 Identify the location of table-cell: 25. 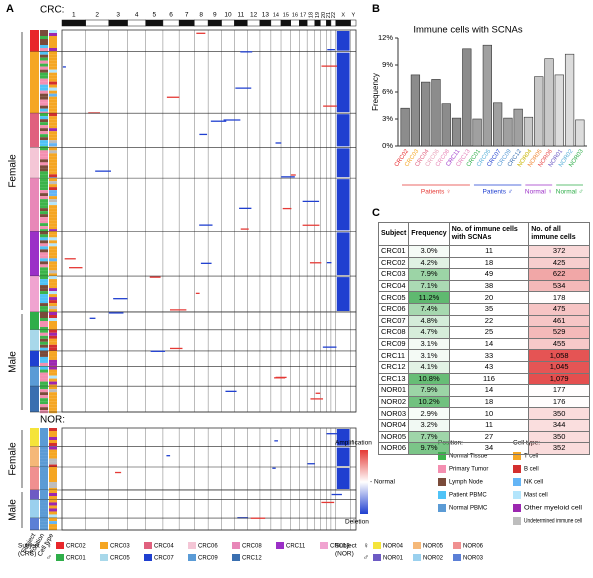
(489, 332).